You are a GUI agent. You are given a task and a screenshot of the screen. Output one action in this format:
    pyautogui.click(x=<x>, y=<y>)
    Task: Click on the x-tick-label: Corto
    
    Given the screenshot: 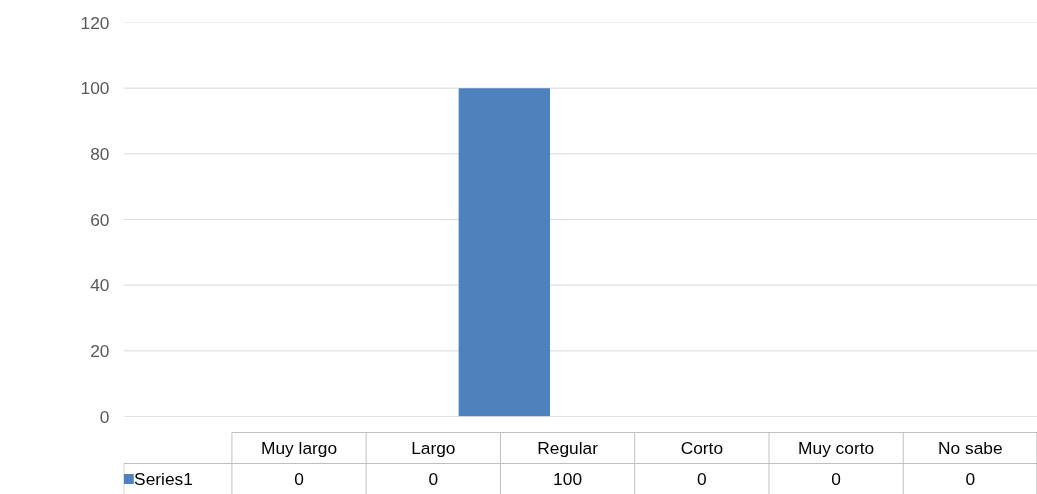 What is the action you would take?
    pyautogui.click(x=702, y=448)
    